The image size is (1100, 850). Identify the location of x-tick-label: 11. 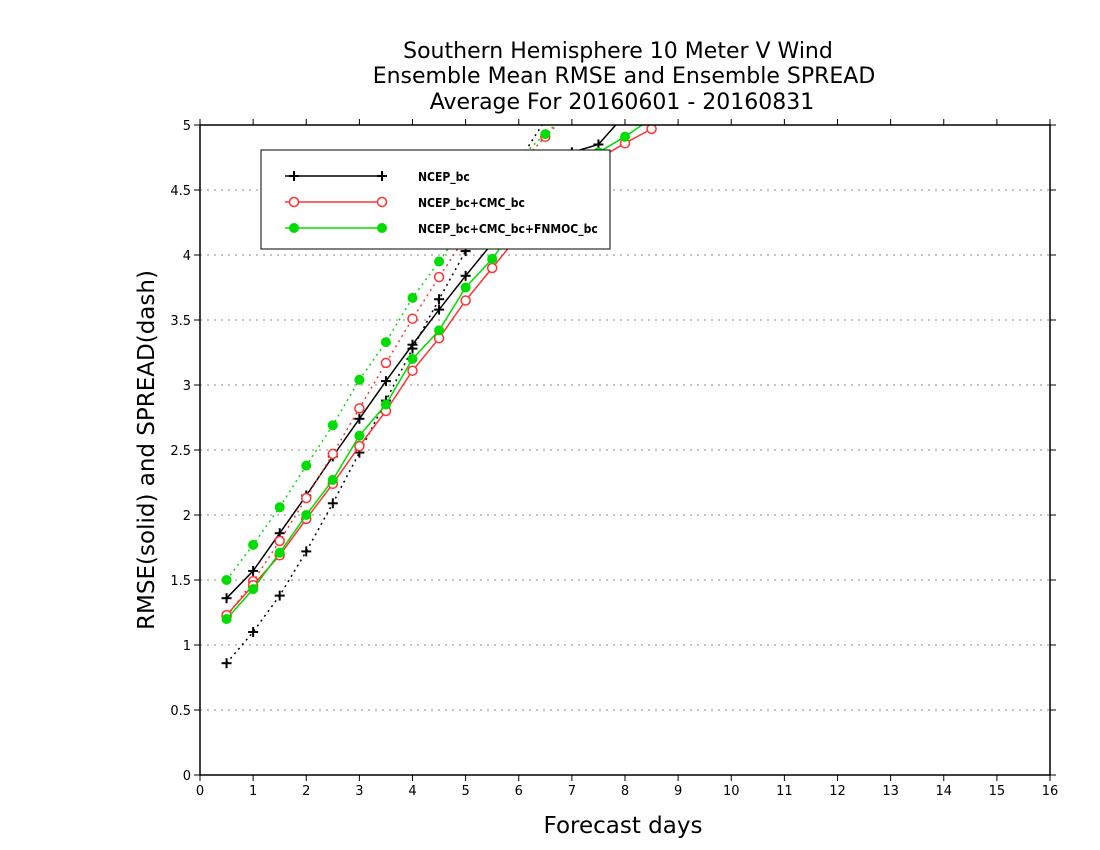
(784, 791).